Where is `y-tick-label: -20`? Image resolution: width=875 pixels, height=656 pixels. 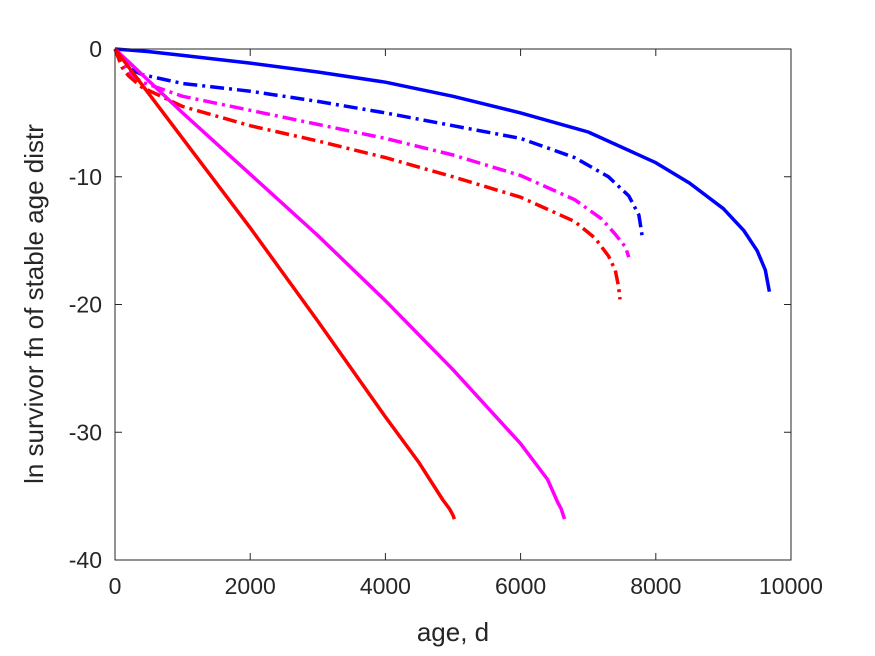 y-tick-label: -20 is located at coordinates (85, 305).